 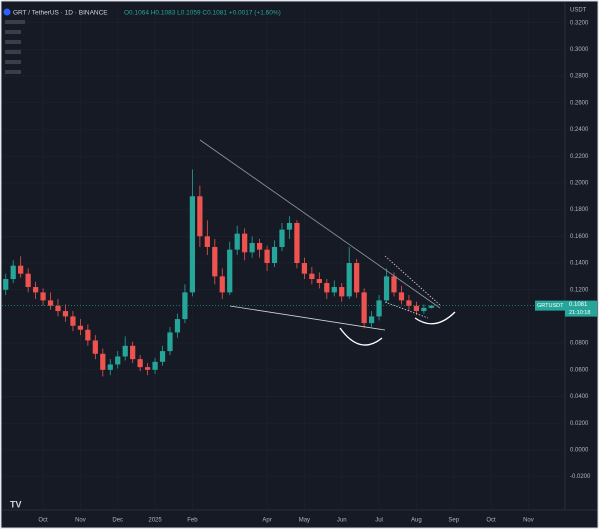 I want to click on x-tick-label: Nov, so click(x=80, y=521).